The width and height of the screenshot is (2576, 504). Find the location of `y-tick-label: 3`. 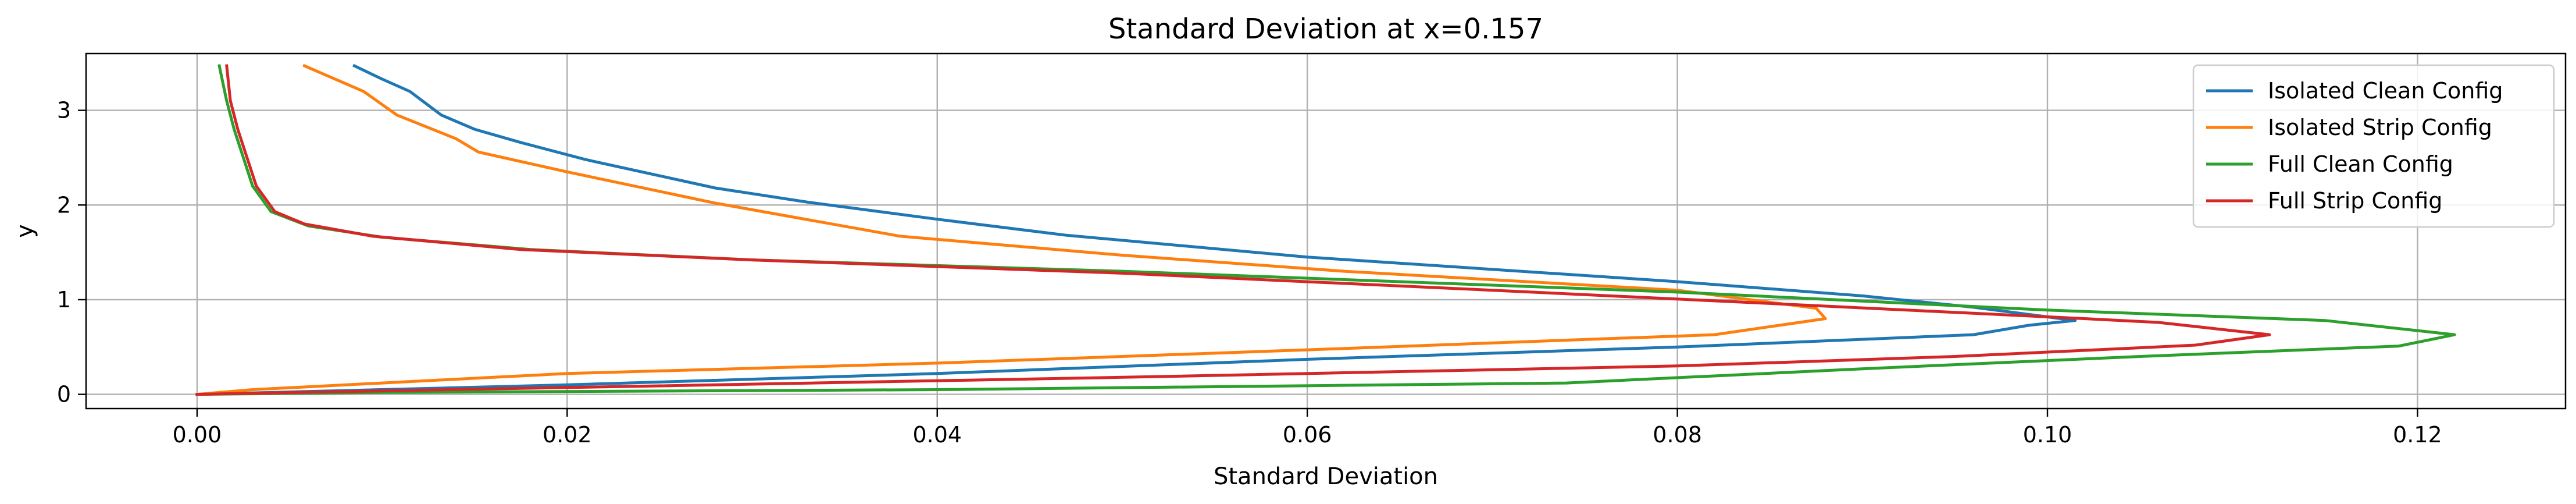

y-tick-label: 3 is located at coordinates (64, 110).